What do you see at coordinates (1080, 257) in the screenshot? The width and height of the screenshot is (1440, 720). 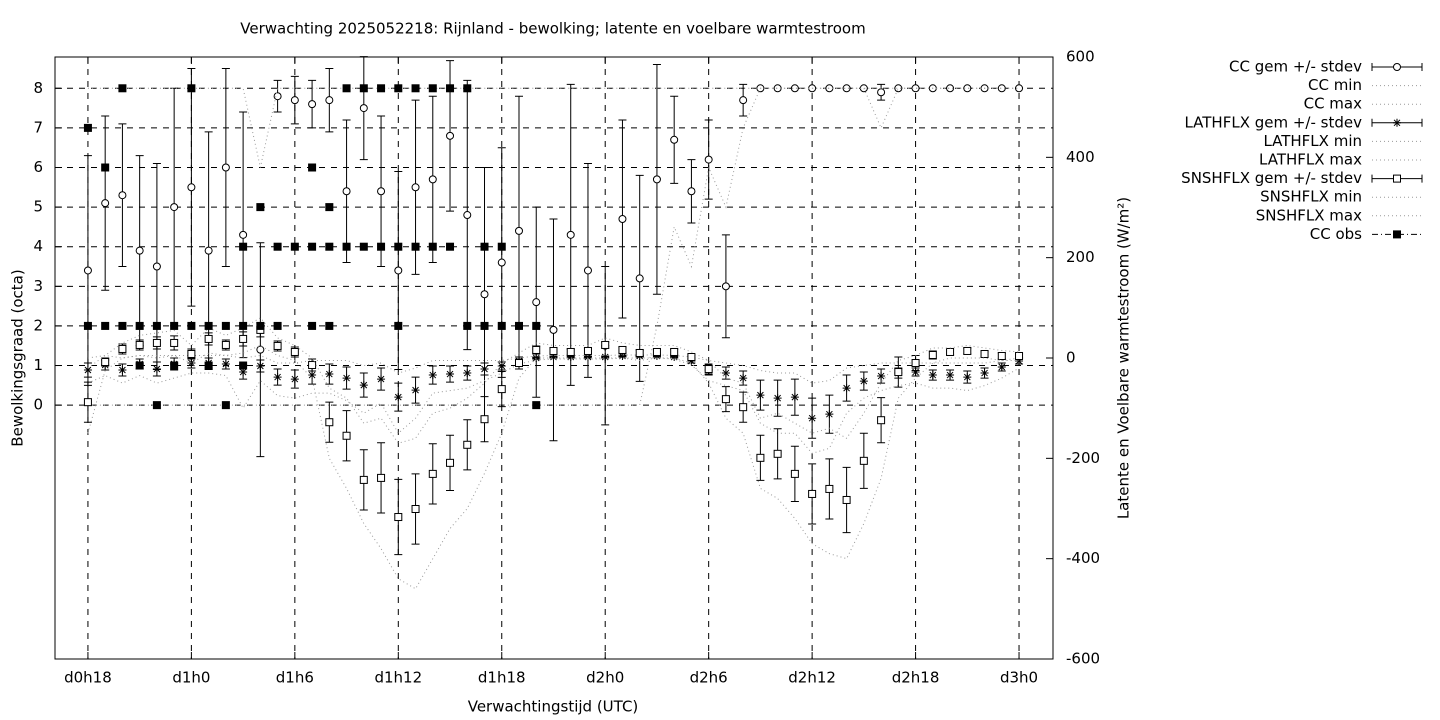 I see `y2-tick-label: 200` at bounding box center [1080, 257].